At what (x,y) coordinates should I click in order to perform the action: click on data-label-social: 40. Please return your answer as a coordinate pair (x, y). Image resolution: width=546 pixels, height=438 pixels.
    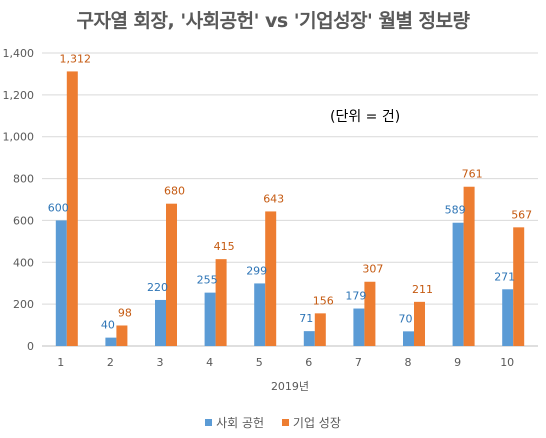
    Looking at the image, I should click on (108, 325).